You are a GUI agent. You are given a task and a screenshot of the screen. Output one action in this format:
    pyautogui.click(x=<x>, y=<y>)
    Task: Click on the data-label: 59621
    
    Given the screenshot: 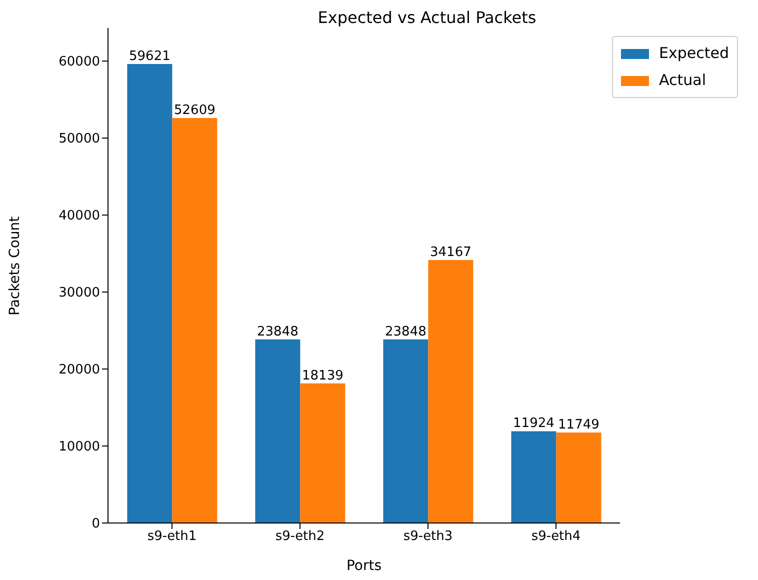 What is the action you would take?
    pyautogui.click(x=149, y=56)
    